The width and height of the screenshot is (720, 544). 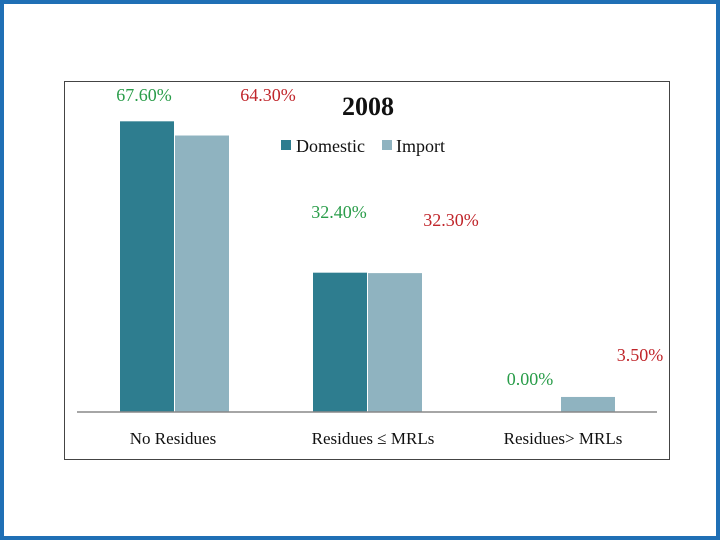 What do you see at coordinates (368, 106) in the screenshot?
I see `chart-title: 2008` at bounding box center [368, 106].